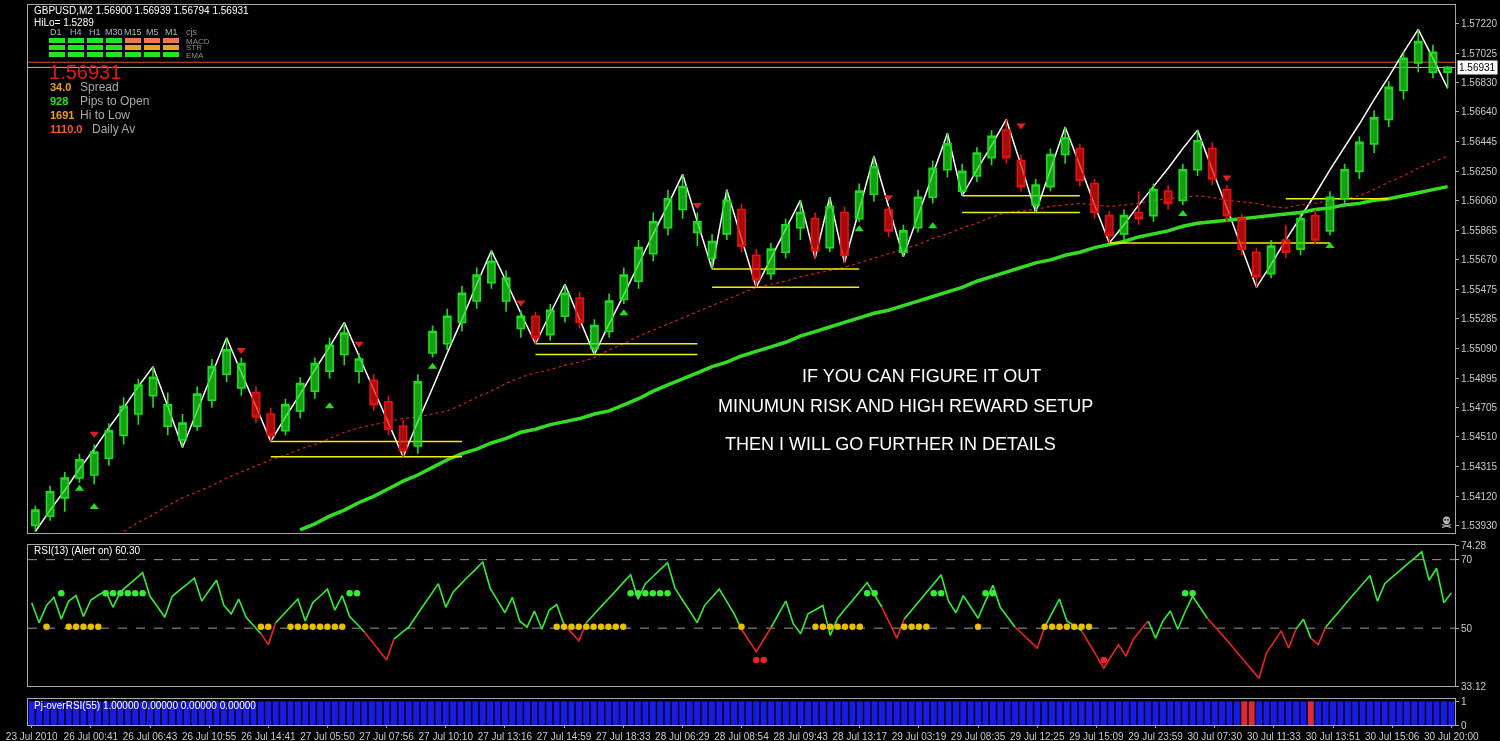 This screenshot has width=1500, height=741. What do you see at coordinates (192, 32) in the screenshot?
I see `annotation: cjs` at bounding box center [192, 32].